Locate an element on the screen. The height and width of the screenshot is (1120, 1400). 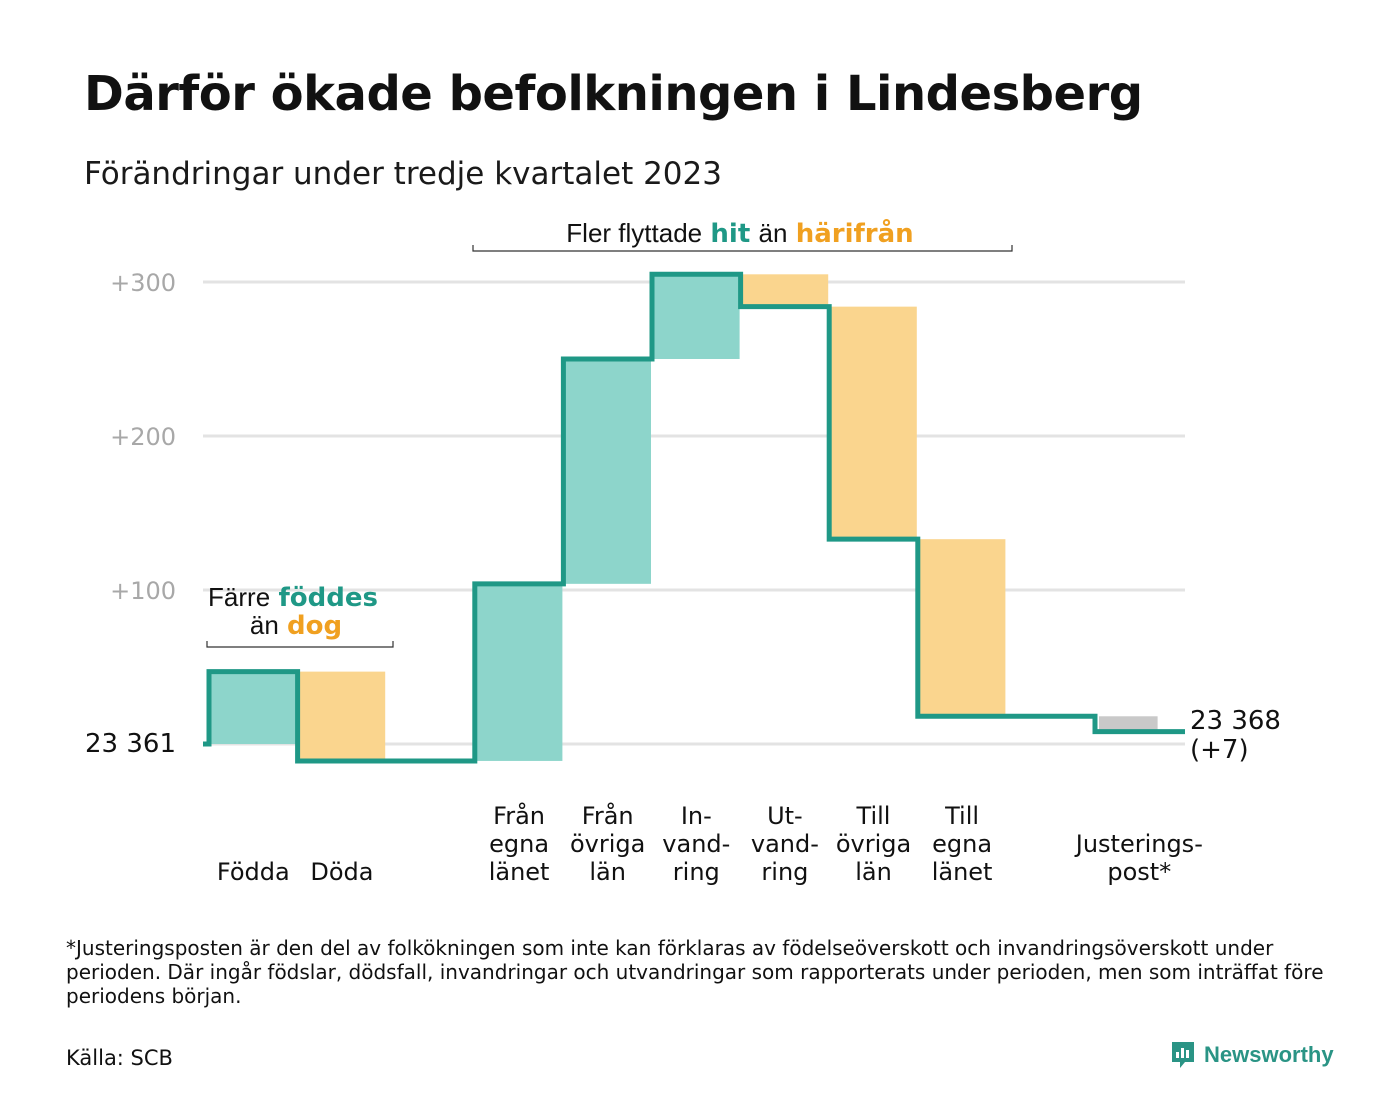
births-annotation-teal: föddes is located at coordinates (328, 598).